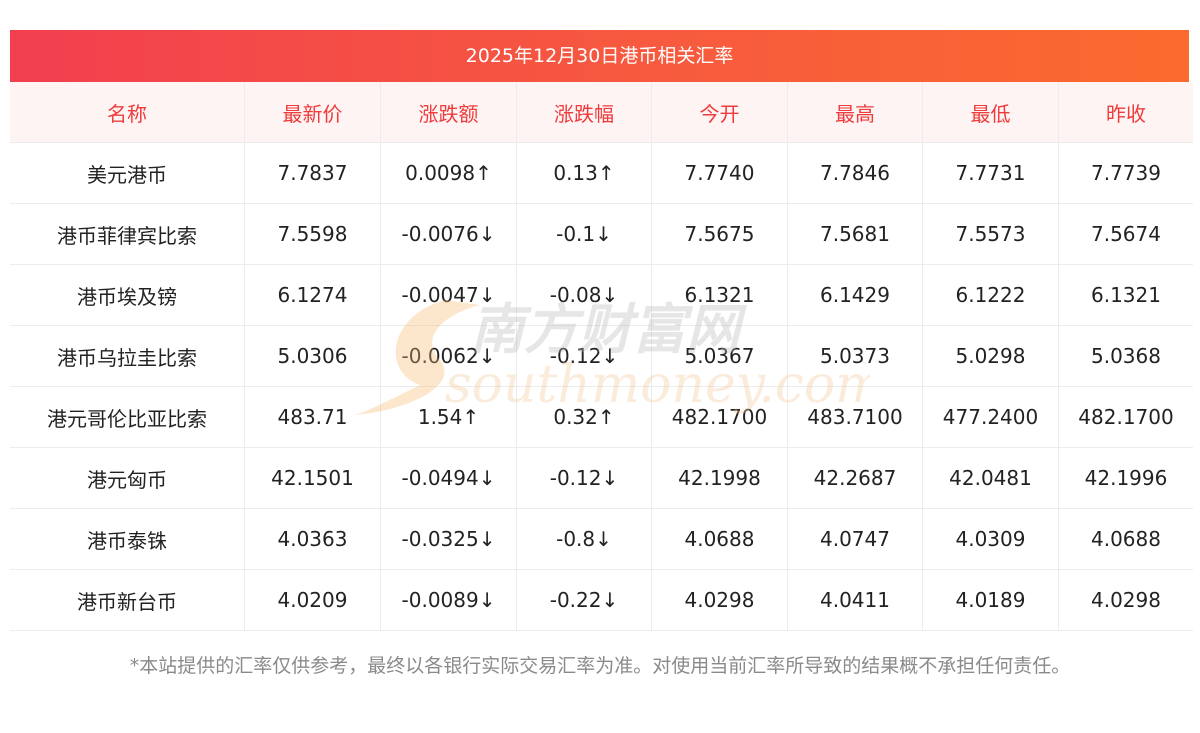 This screenshot has width=1200, height=733. What do you see at coordinates (448, 539) in the screenshot?
I see `cell-change: -0.0325↓` at bounding box center [448, 539].